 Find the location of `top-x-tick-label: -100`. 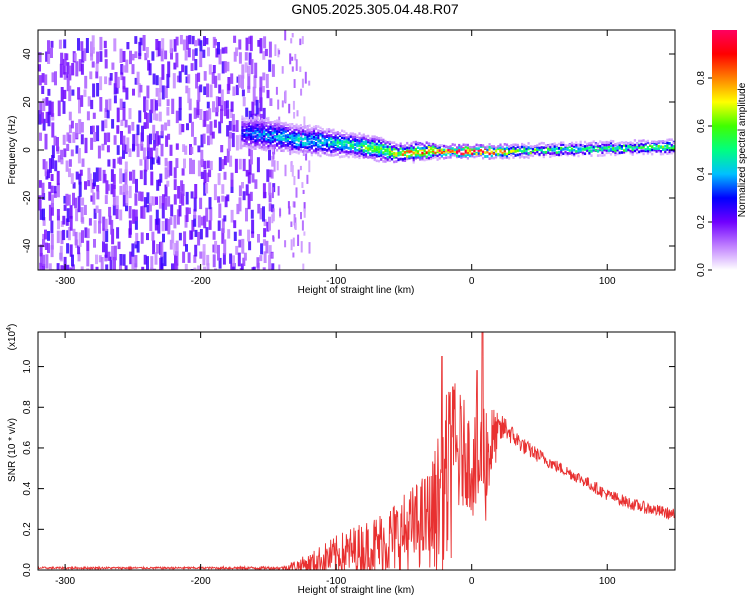

top-x-tick-label: -100 is located at coordinates (336, 281).